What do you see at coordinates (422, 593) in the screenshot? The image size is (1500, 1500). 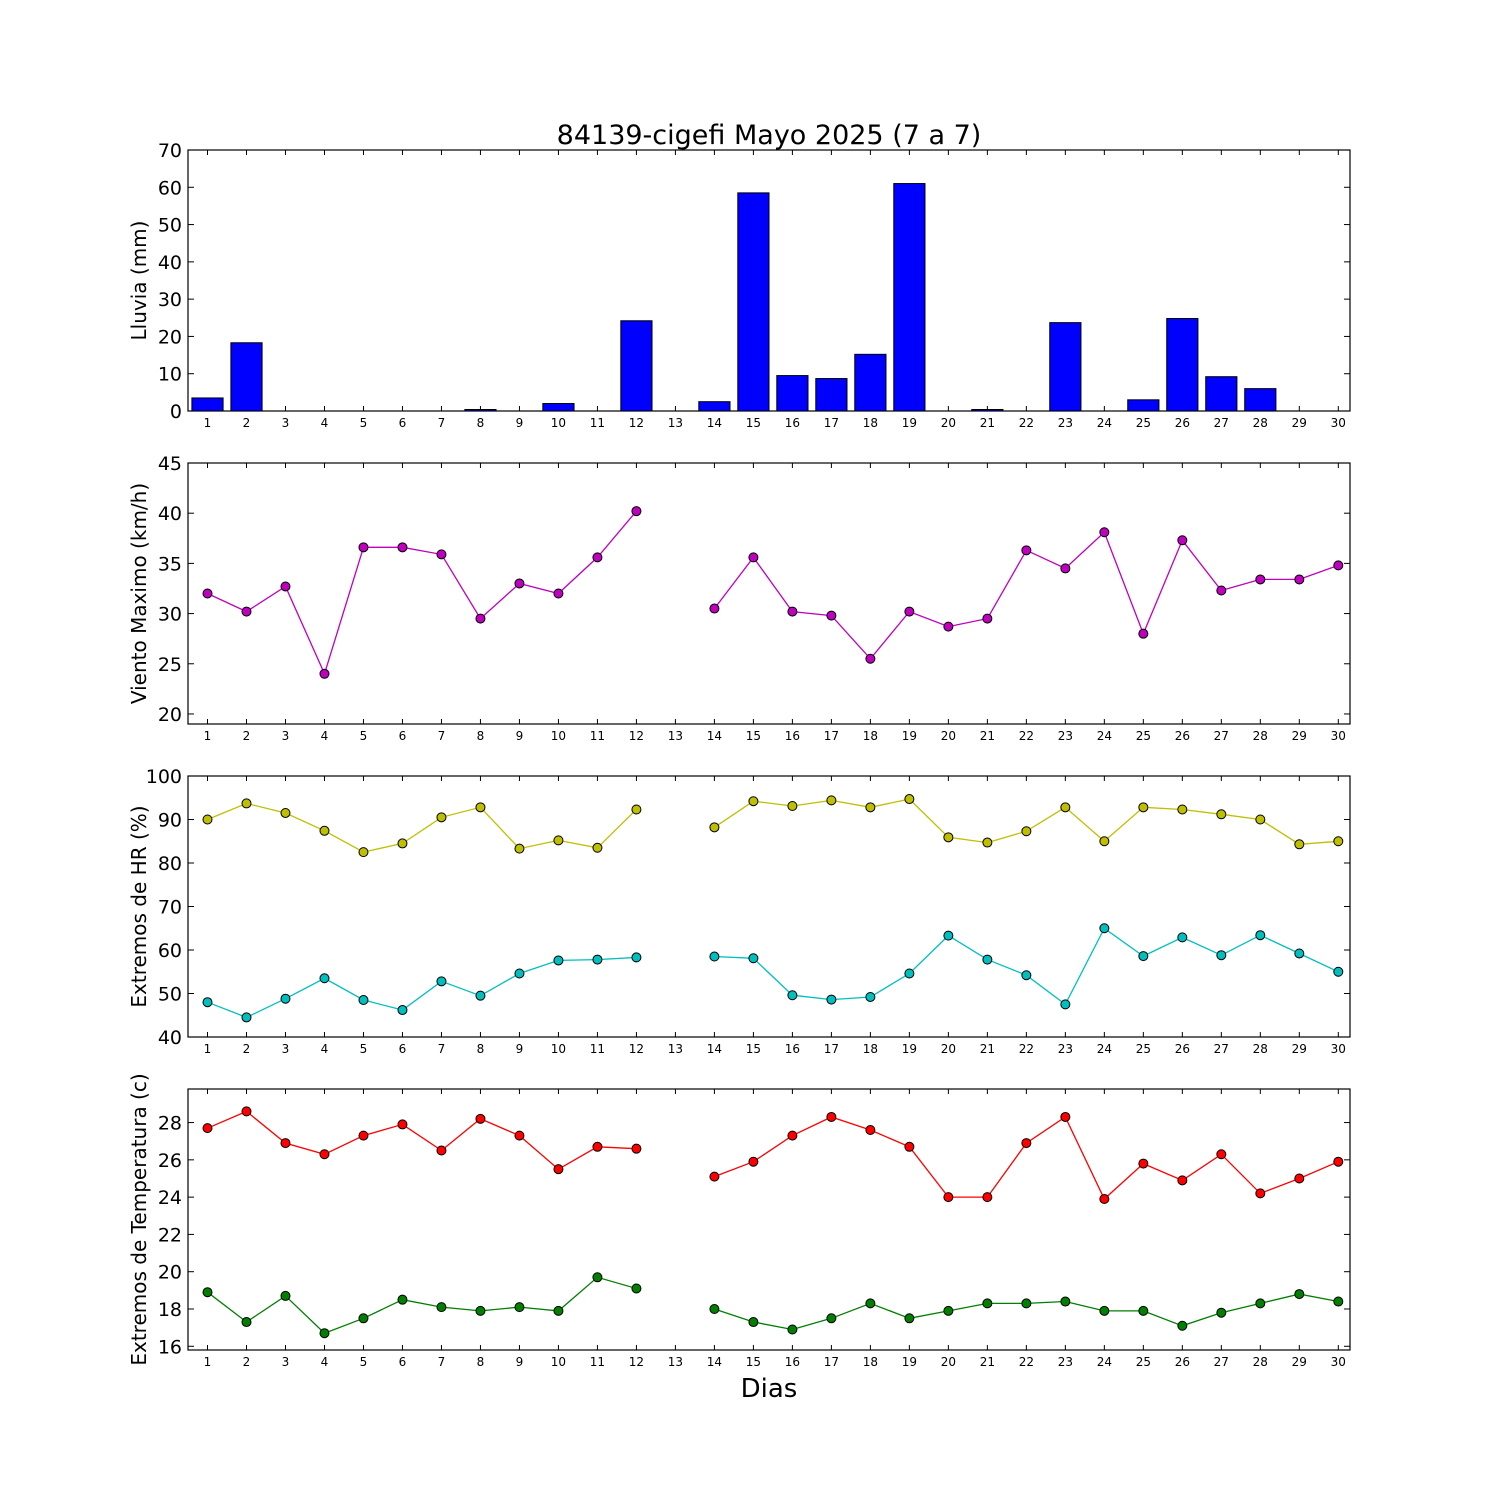 I see `series-line` at bounding box center [422, 593].